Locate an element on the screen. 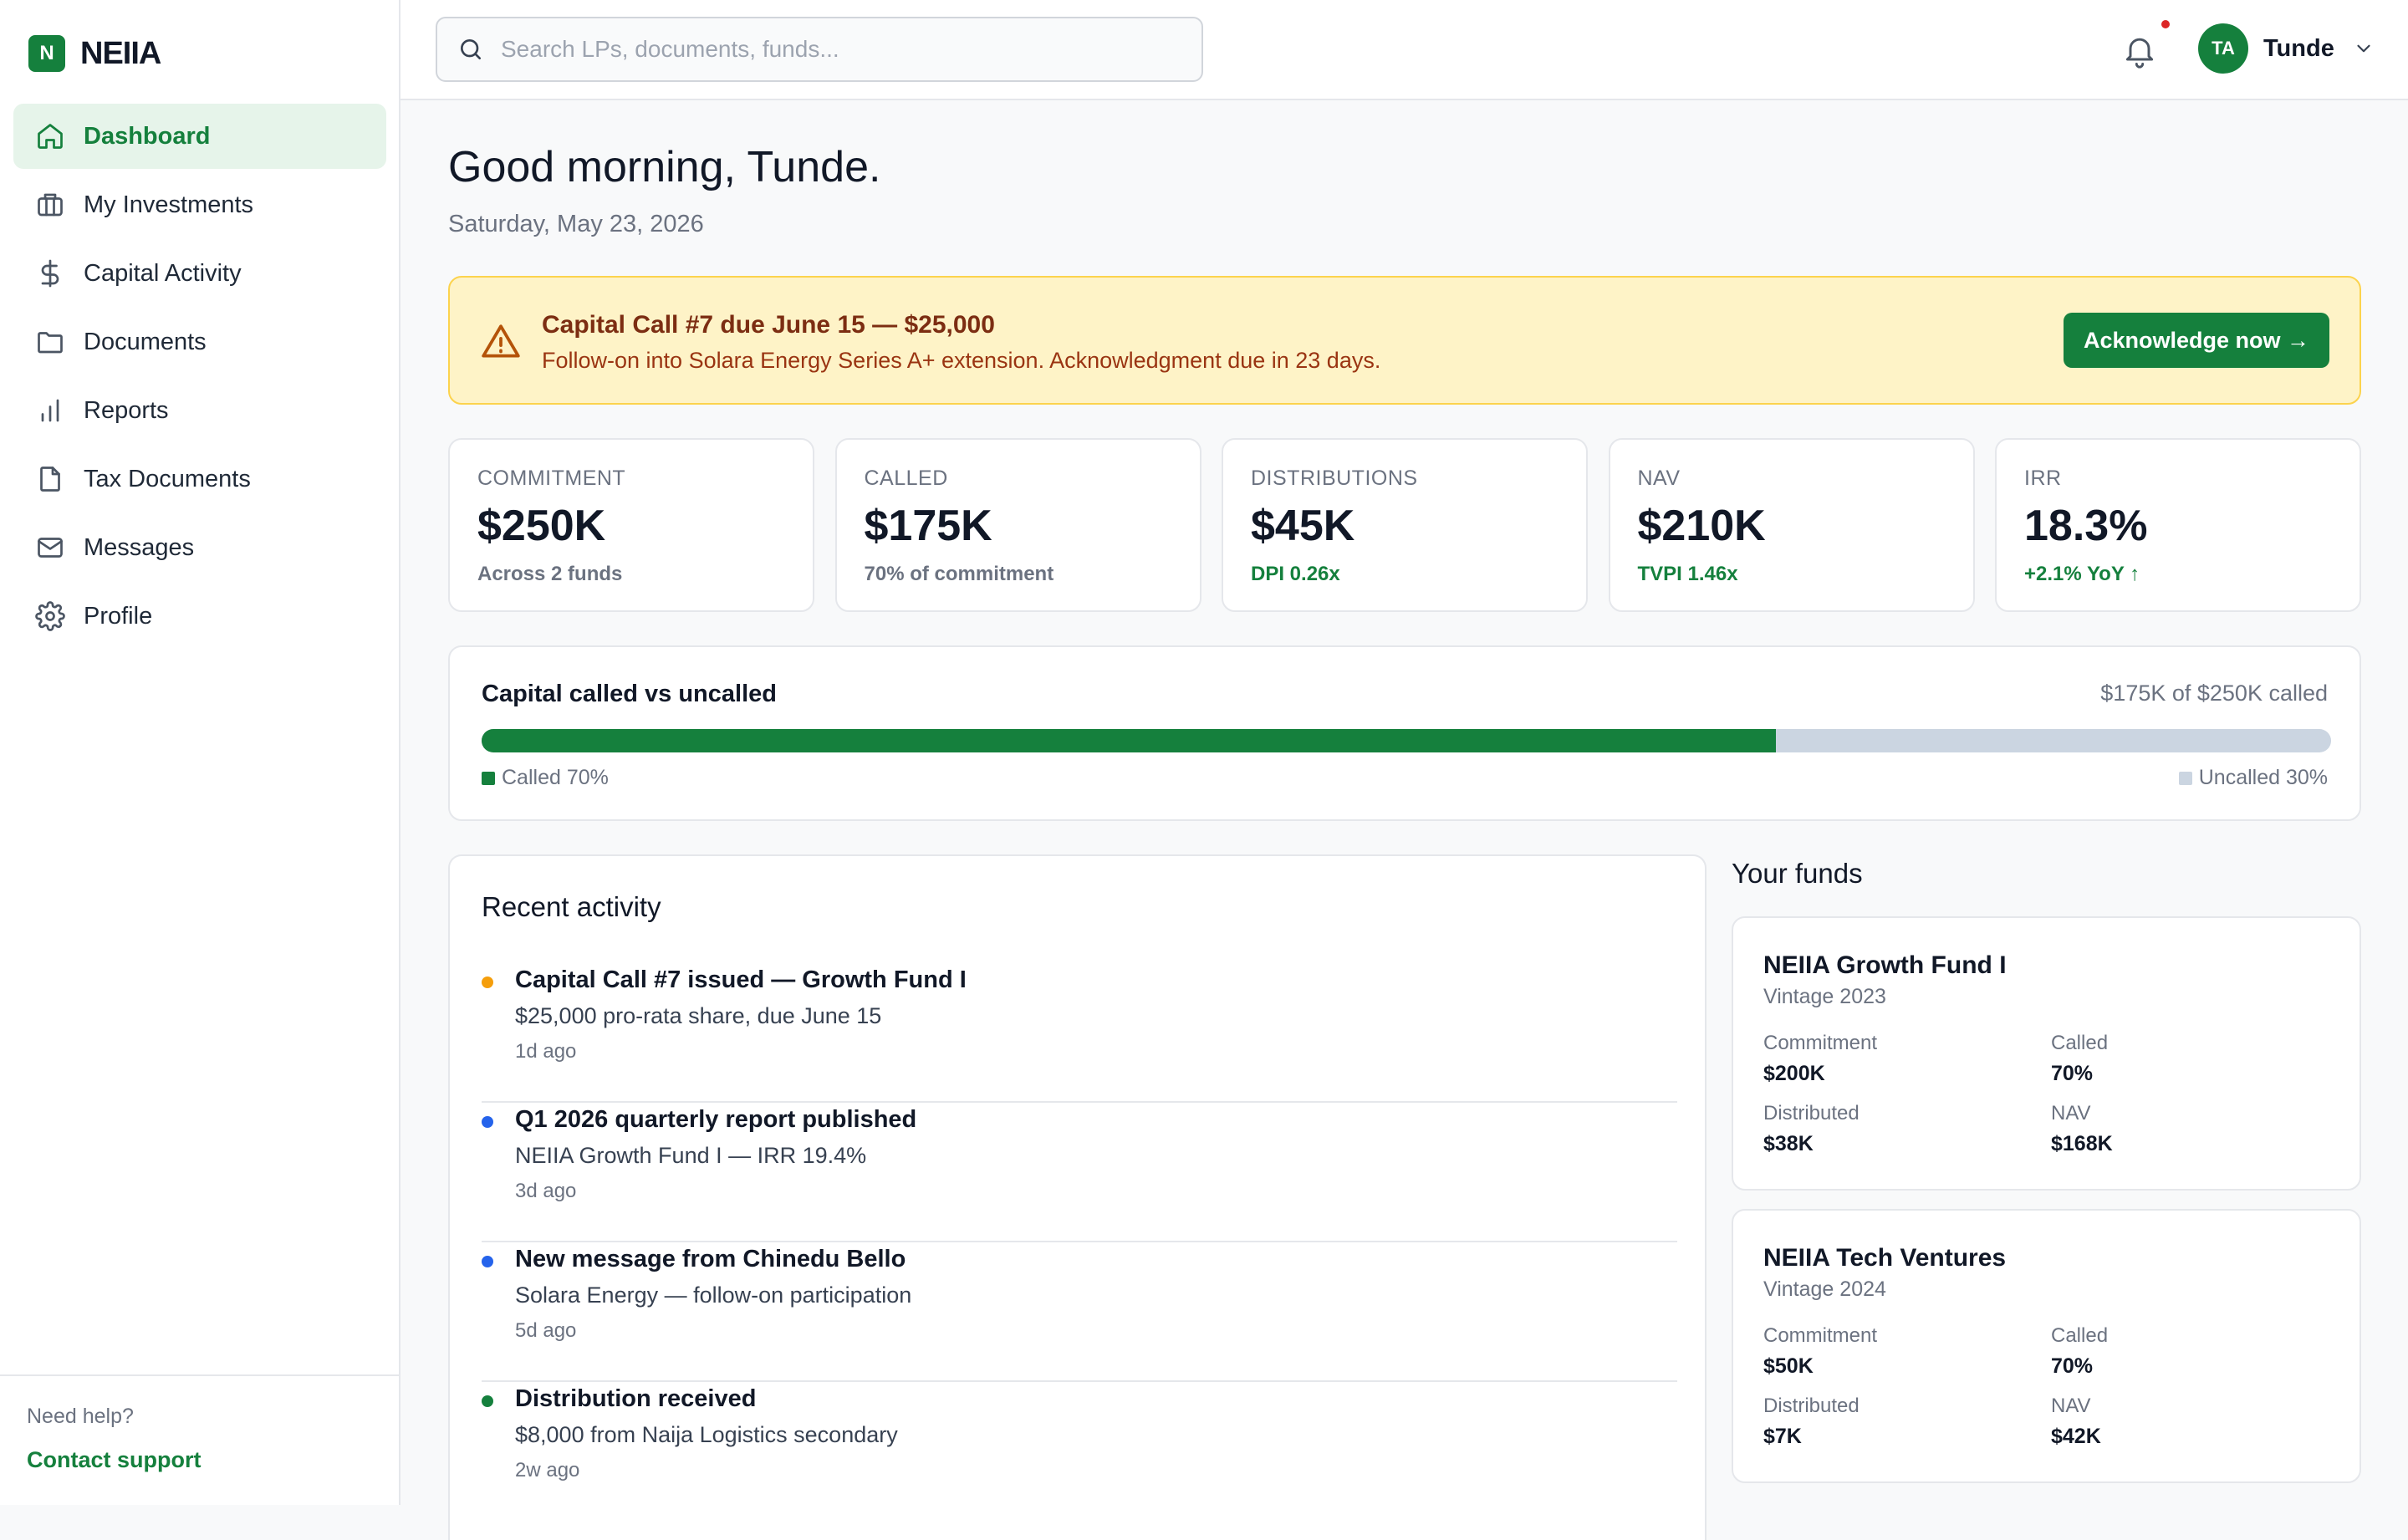  called-legend: Called 70% is located at coordinates (545, 778).